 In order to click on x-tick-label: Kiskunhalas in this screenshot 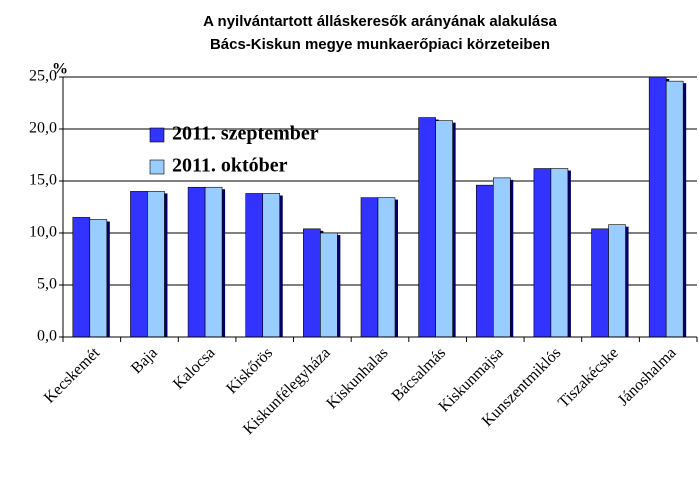, I will do `click(357, 378)`.